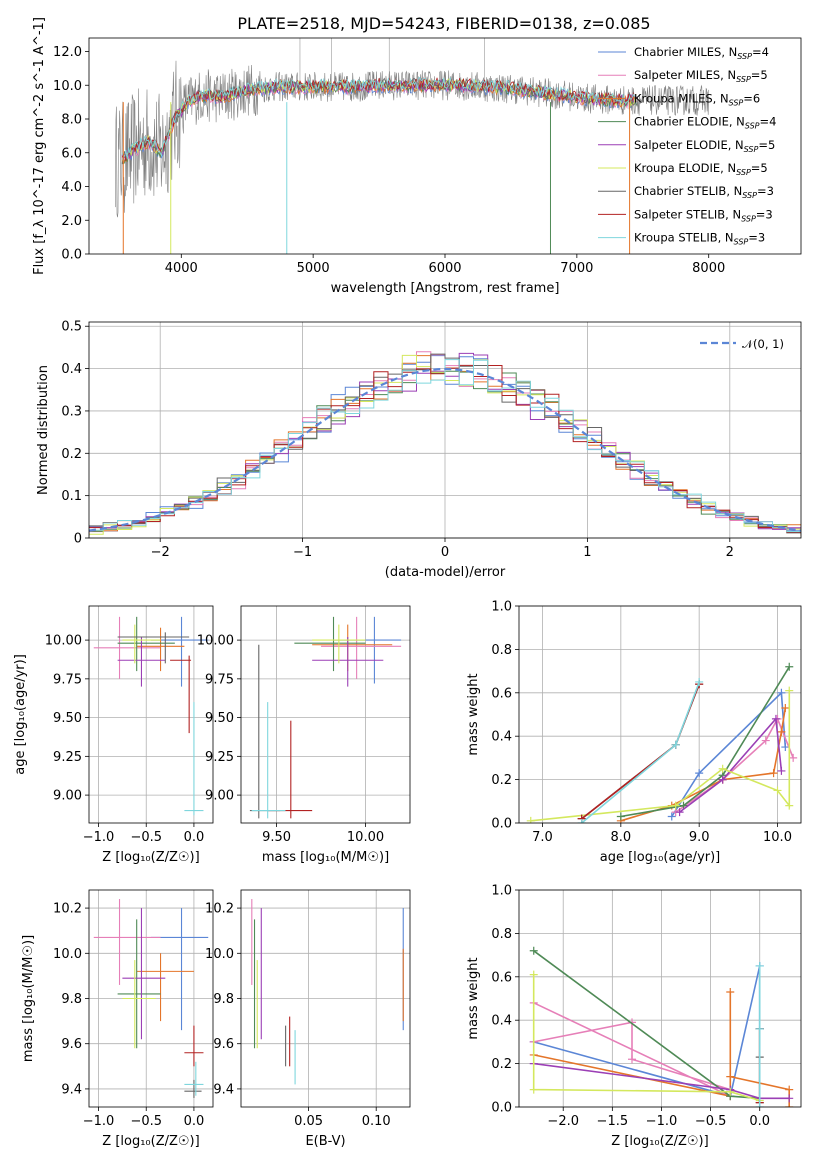  I want to click on legend-entry: 𝒩(0, 1), so click(763, 344).